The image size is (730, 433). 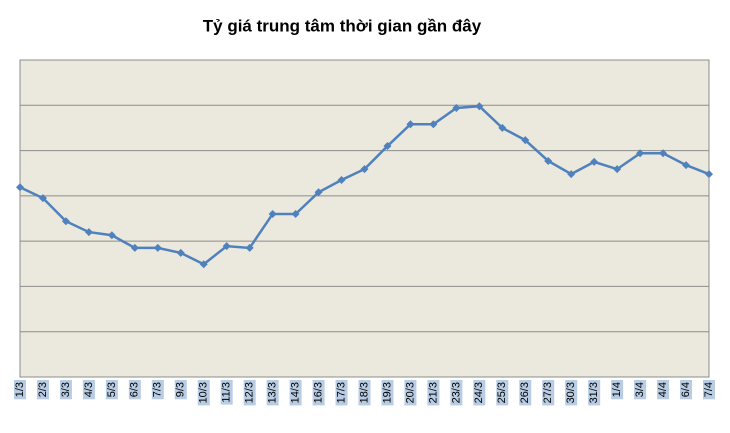 I want to click on x-tick-label: 7/3, so click(x=158, y=389).